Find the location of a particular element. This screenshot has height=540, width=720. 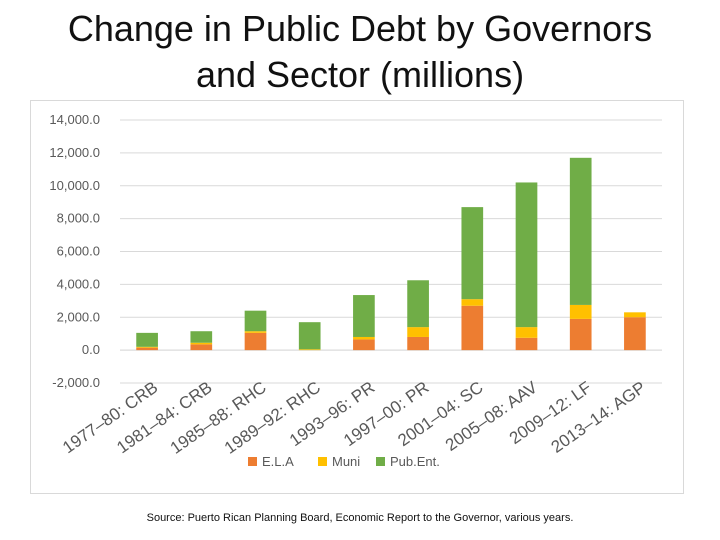

legend-swatch-ela is located at coordinates (252, 461).